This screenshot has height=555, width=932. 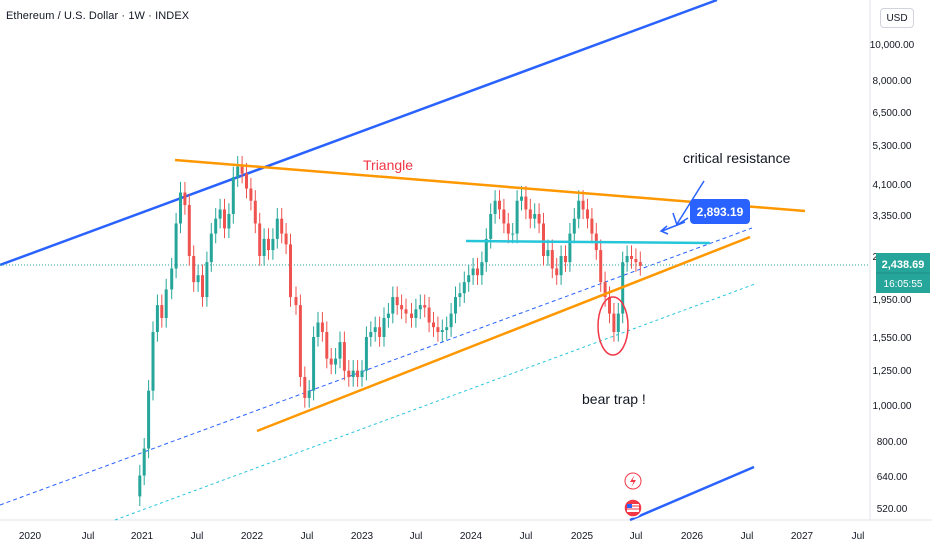 What do you see at coordinates (388, 165) in the screenshot?
I see `triangle-label: Triangle` at bounding box center [388, 165].